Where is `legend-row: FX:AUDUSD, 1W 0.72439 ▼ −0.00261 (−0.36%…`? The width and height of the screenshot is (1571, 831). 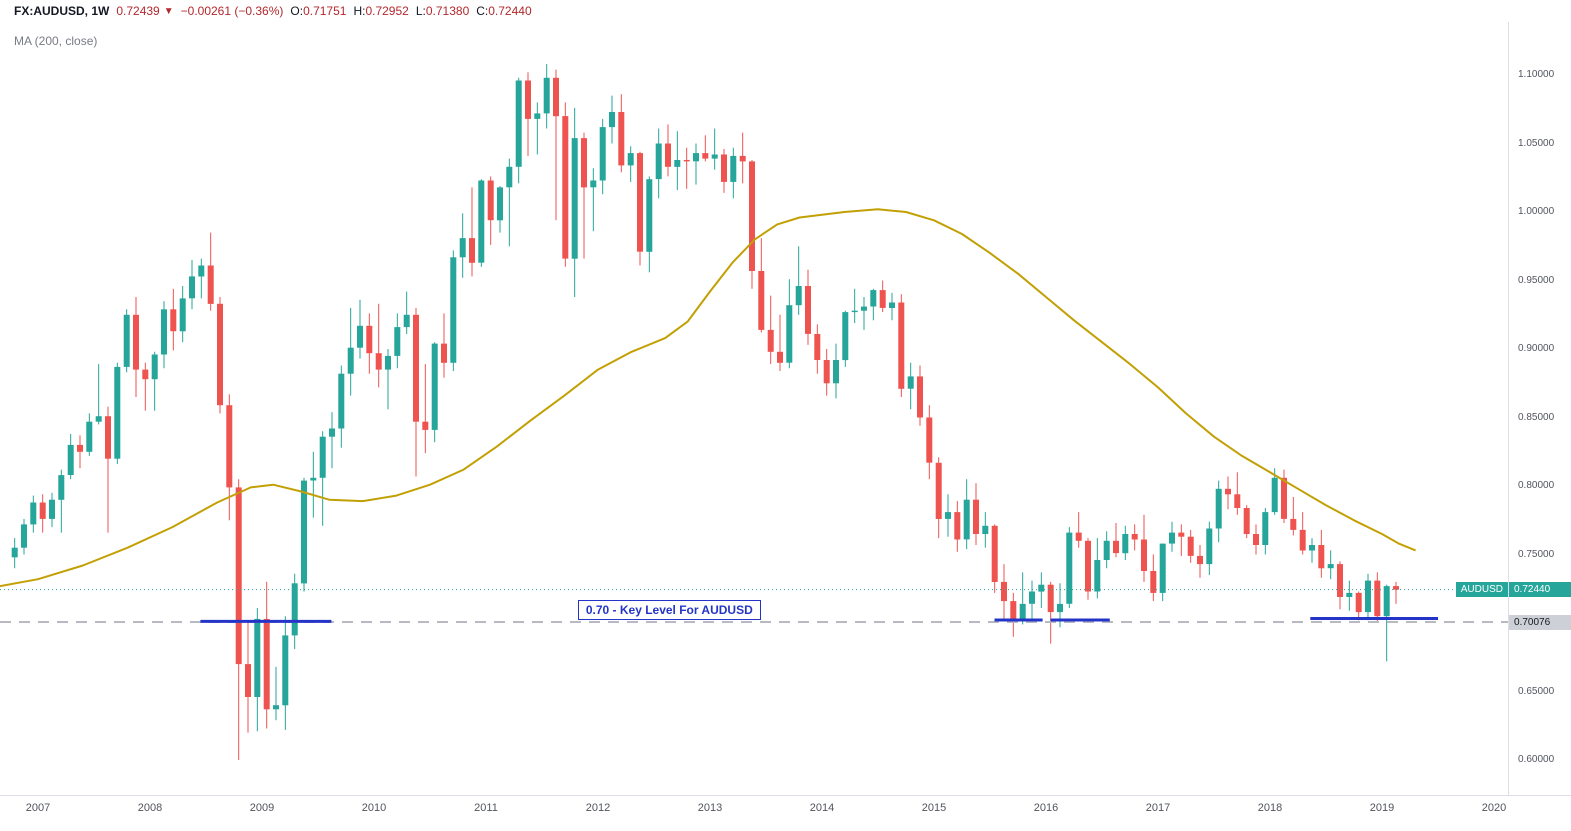
legend-row: FX:AUDUSD, 1W 0.72439 ▼ −0.00261 (−0.36%… is located at coordinates (785, 11).